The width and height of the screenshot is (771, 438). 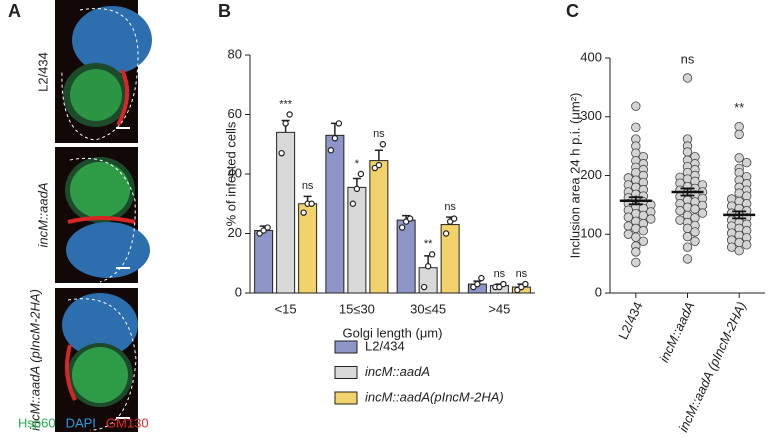 I want to click on panel-label: B, so click(x=224, y=11).